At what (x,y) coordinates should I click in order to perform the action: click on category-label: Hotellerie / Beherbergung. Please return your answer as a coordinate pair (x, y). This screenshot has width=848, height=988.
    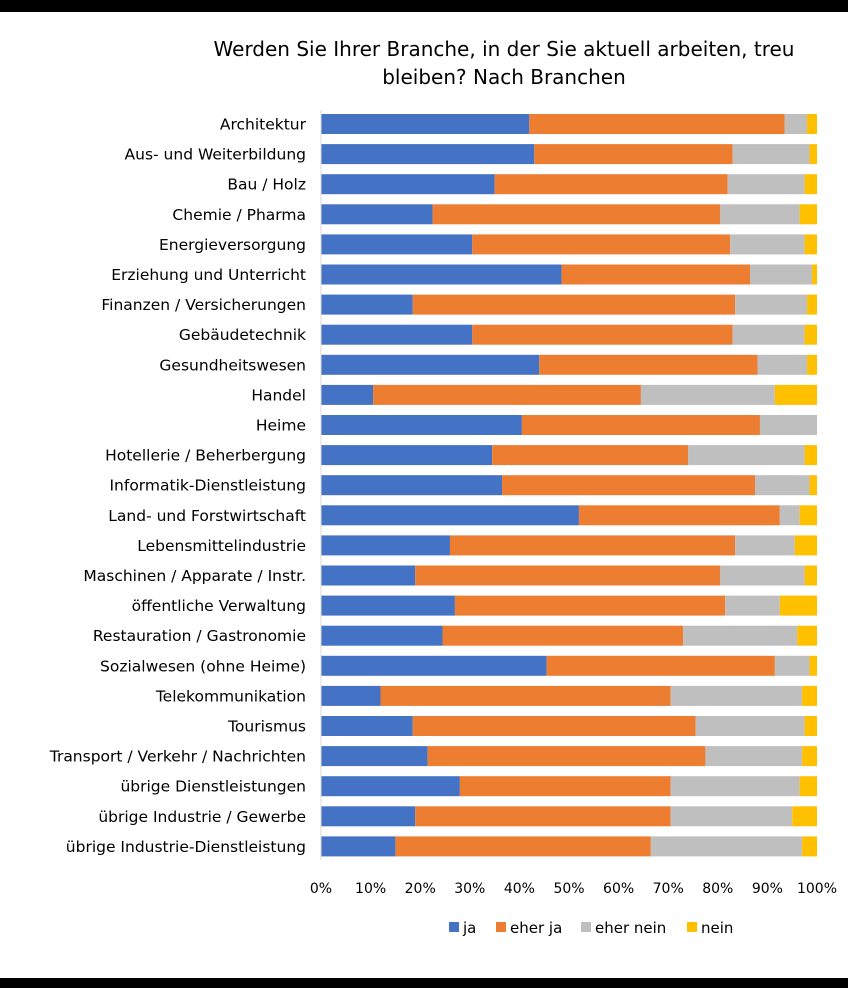
    Looking at the image, I should click on (205, 456).